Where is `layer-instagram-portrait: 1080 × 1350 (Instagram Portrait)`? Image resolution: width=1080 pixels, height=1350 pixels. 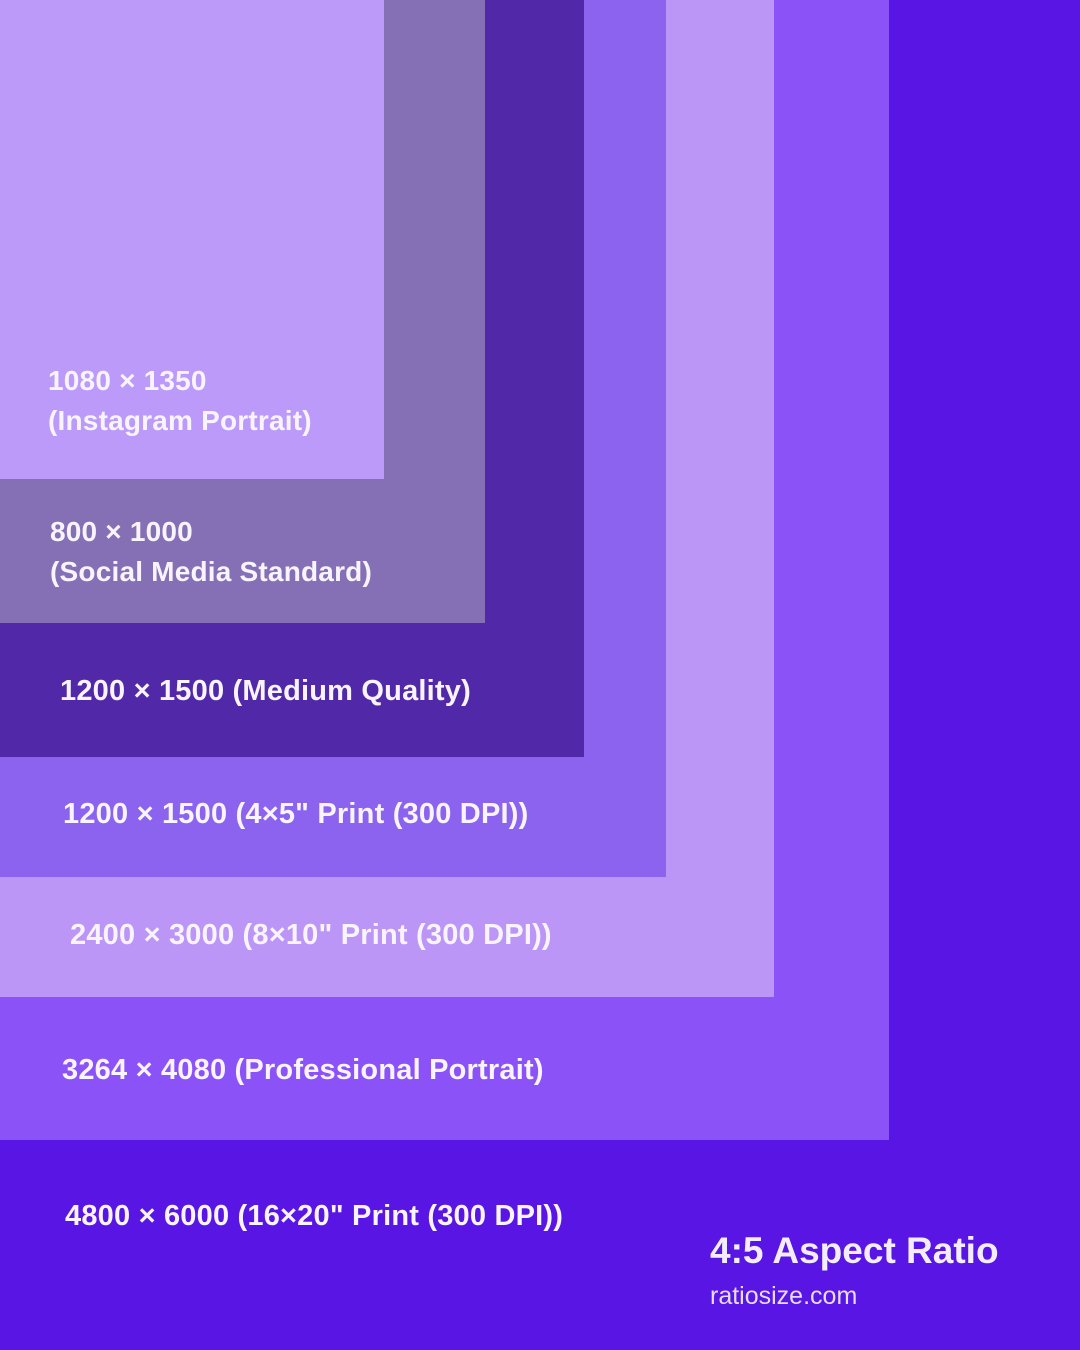
layer-instagram-portrait: 1080 × 1350 (Instagram Portrait) is located at coordinates (192, 239).